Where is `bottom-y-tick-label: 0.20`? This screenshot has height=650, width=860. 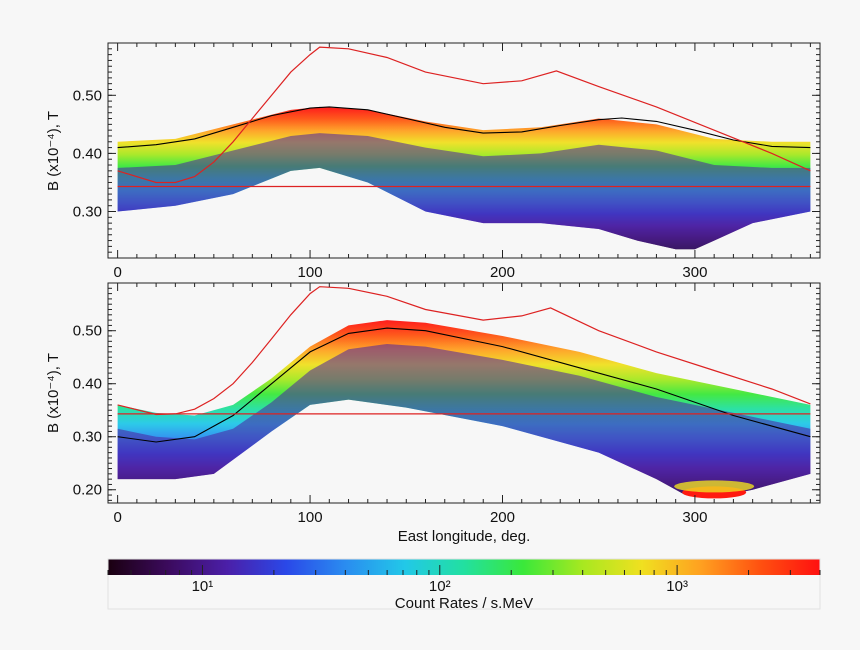 bottom-y-tick-label: 0.20 is located at coordinates (87, 490).